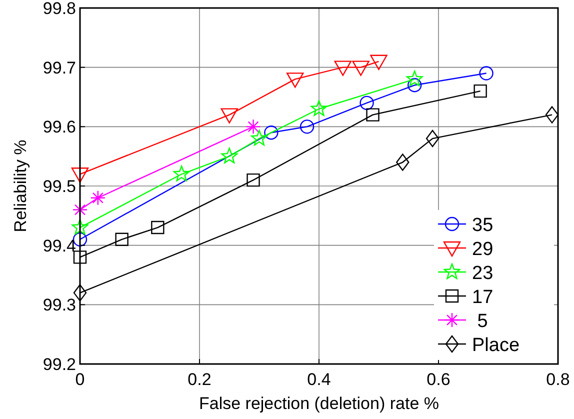 The height and width of the screenshot is (419, 574). I want to click on y-tick-label: 99.7, so click(59, 68).